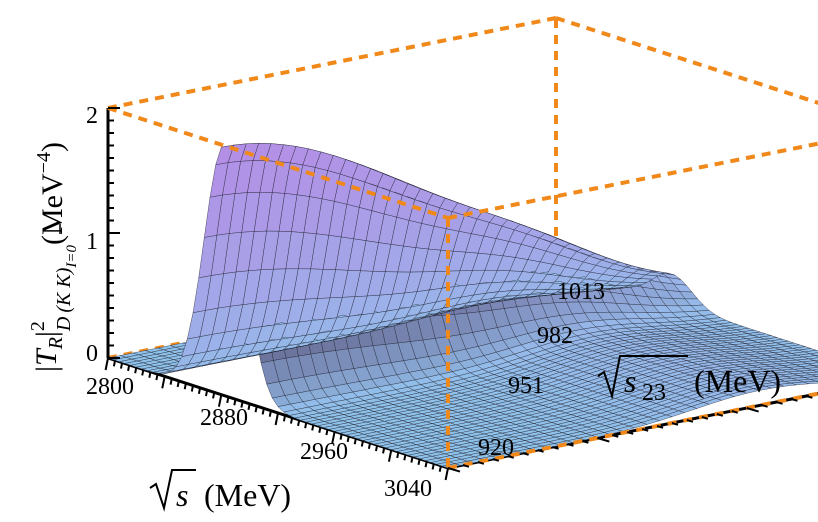 The height and width of the screenshot is (522, 818). I want to click on z-axis-title-text: |TR|2 D(K K)I=0(MeV−4), so click(53, 257).